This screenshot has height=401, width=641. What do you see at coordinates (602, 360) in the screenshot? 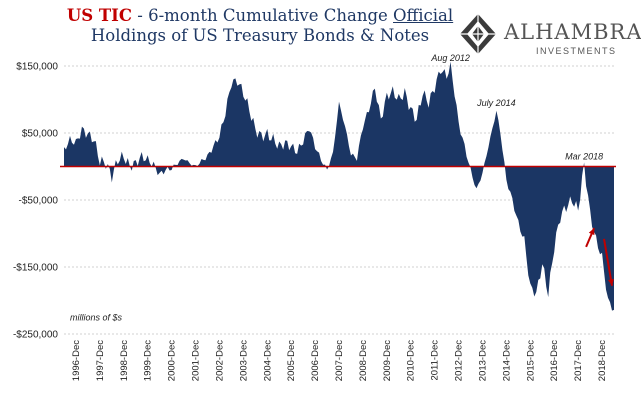
I see `x-tick-label: 2018-Dec` at bounding box center [602, 360].